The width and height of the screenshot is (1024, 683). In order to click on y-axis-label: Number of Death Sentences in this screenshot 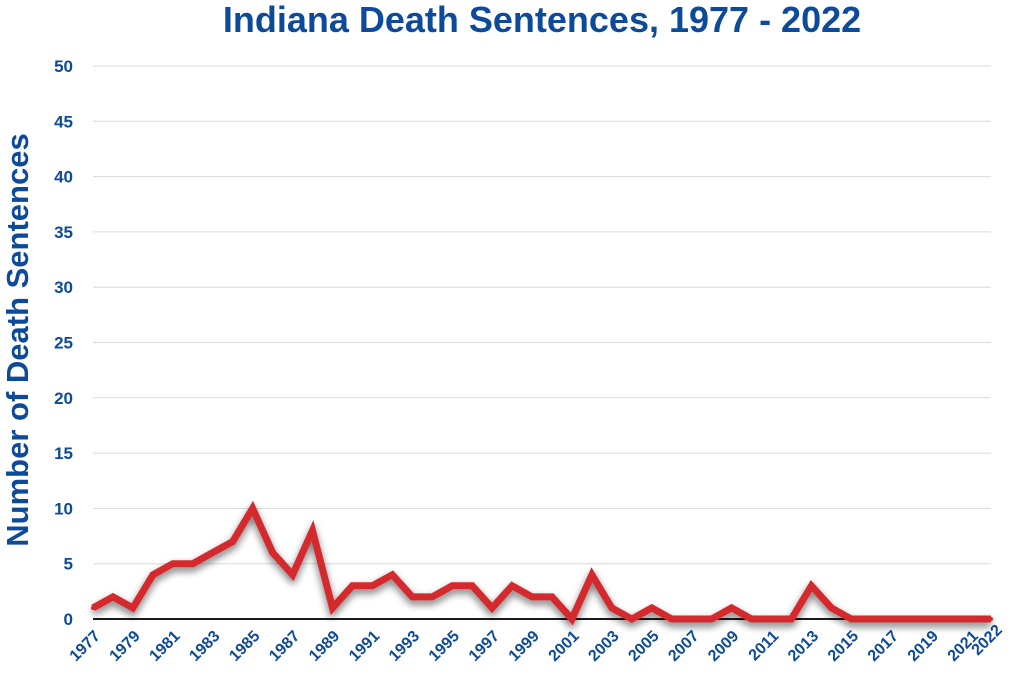, I will do `click(17, 339)`.